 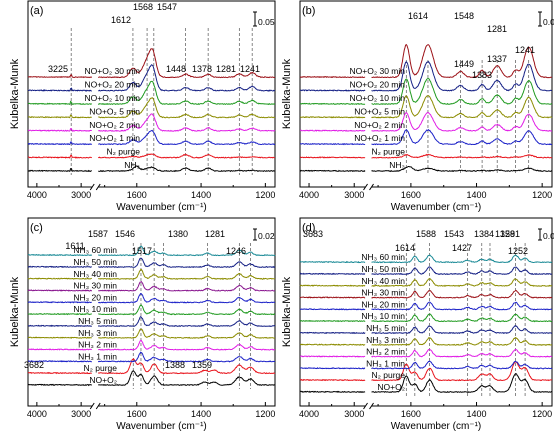 What do you see at coordinates (383, 316) in the screenshot?
I see `series-label: NH₃ 10 min` at bounding box center [383, 316].